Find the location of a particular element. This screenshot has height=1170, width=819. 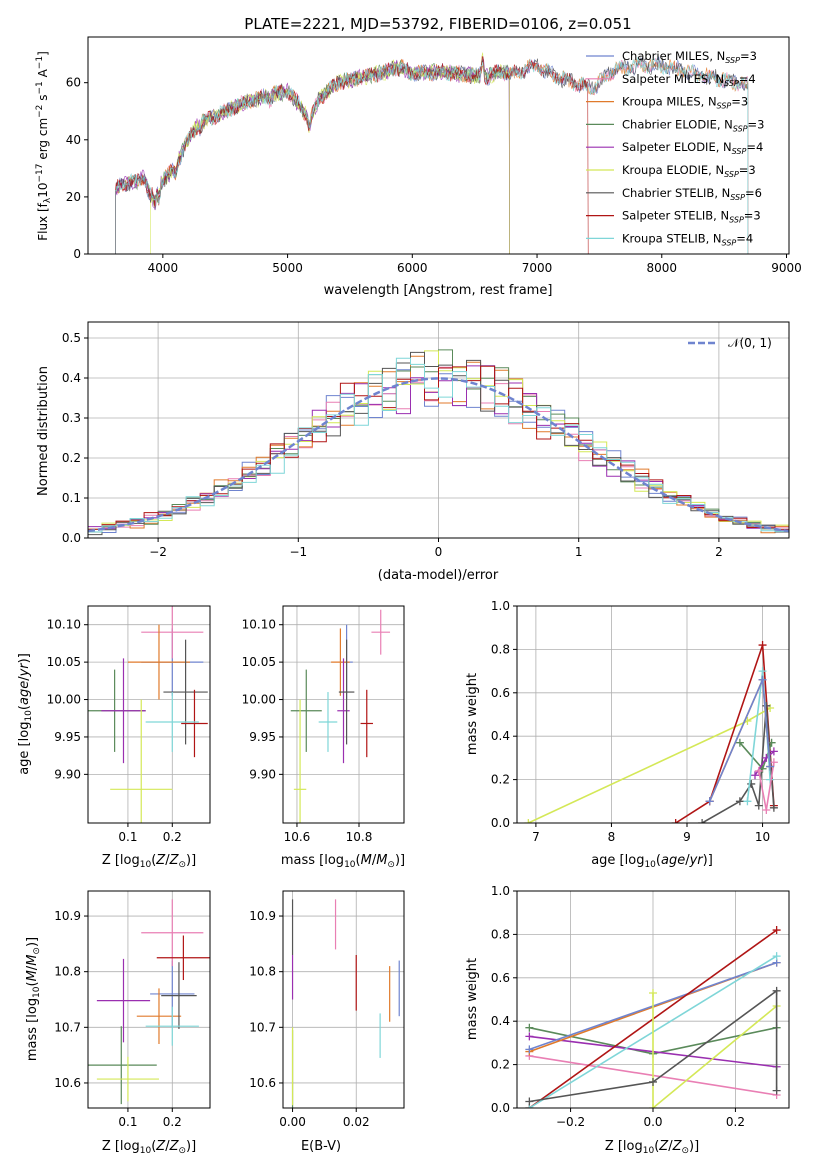

mass_vs_Z-frame is located at coordinates (149, 999).